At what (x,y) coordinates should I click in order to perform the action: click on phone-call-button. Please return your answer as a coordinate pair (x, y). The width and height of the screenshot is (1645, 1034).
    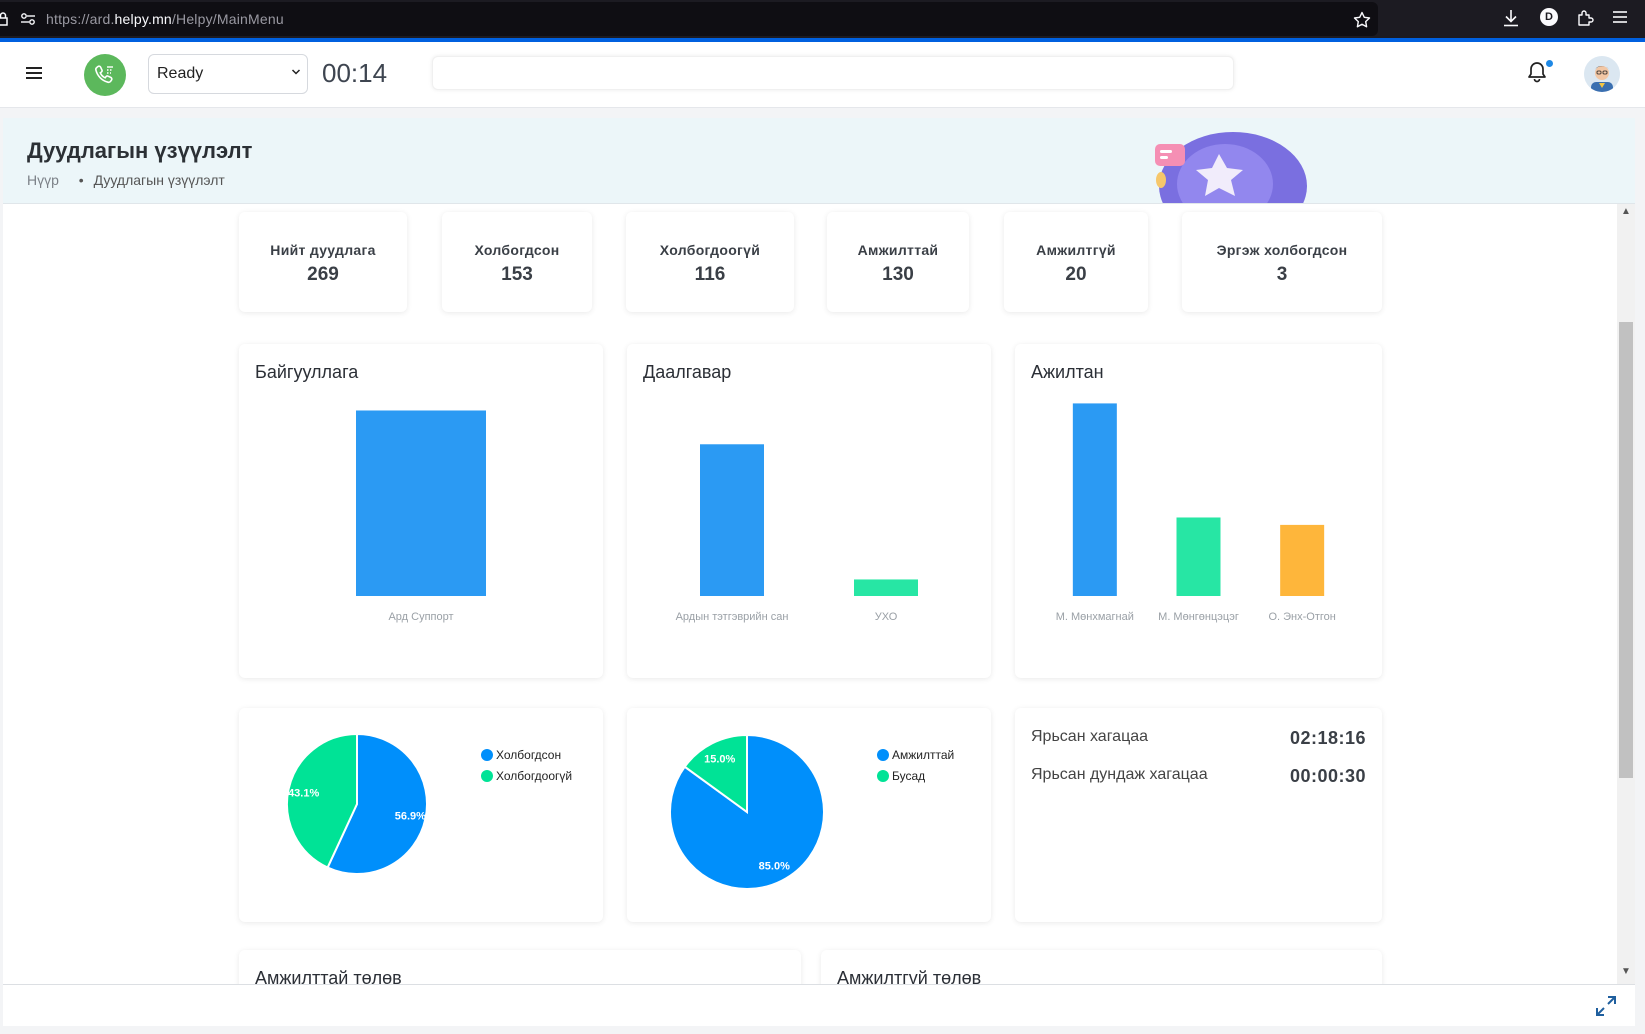
    Looking at the image, I should click on (105, 75).